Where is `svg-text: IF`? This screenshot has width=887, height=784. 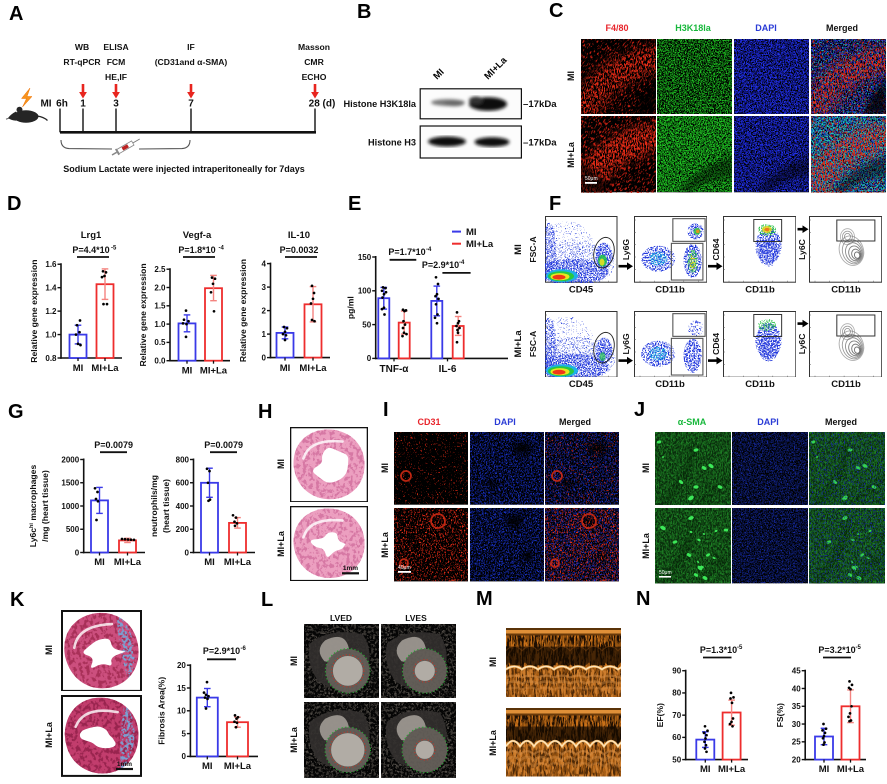 svg-text: IF is located at coordinates (191, 47).